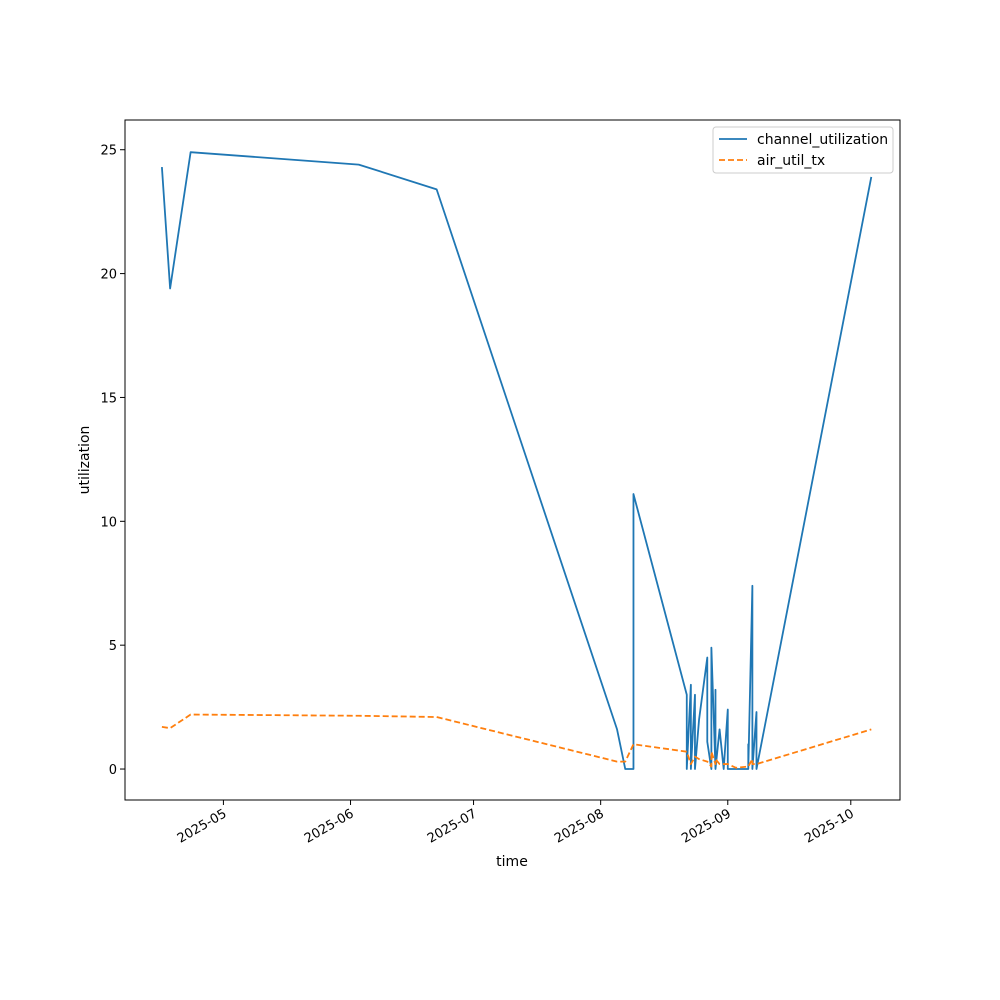  What do you see at coordinates (108, 151) in the screenshot?
I see `y-tick-label: 25` at bounding box center [108, 151].